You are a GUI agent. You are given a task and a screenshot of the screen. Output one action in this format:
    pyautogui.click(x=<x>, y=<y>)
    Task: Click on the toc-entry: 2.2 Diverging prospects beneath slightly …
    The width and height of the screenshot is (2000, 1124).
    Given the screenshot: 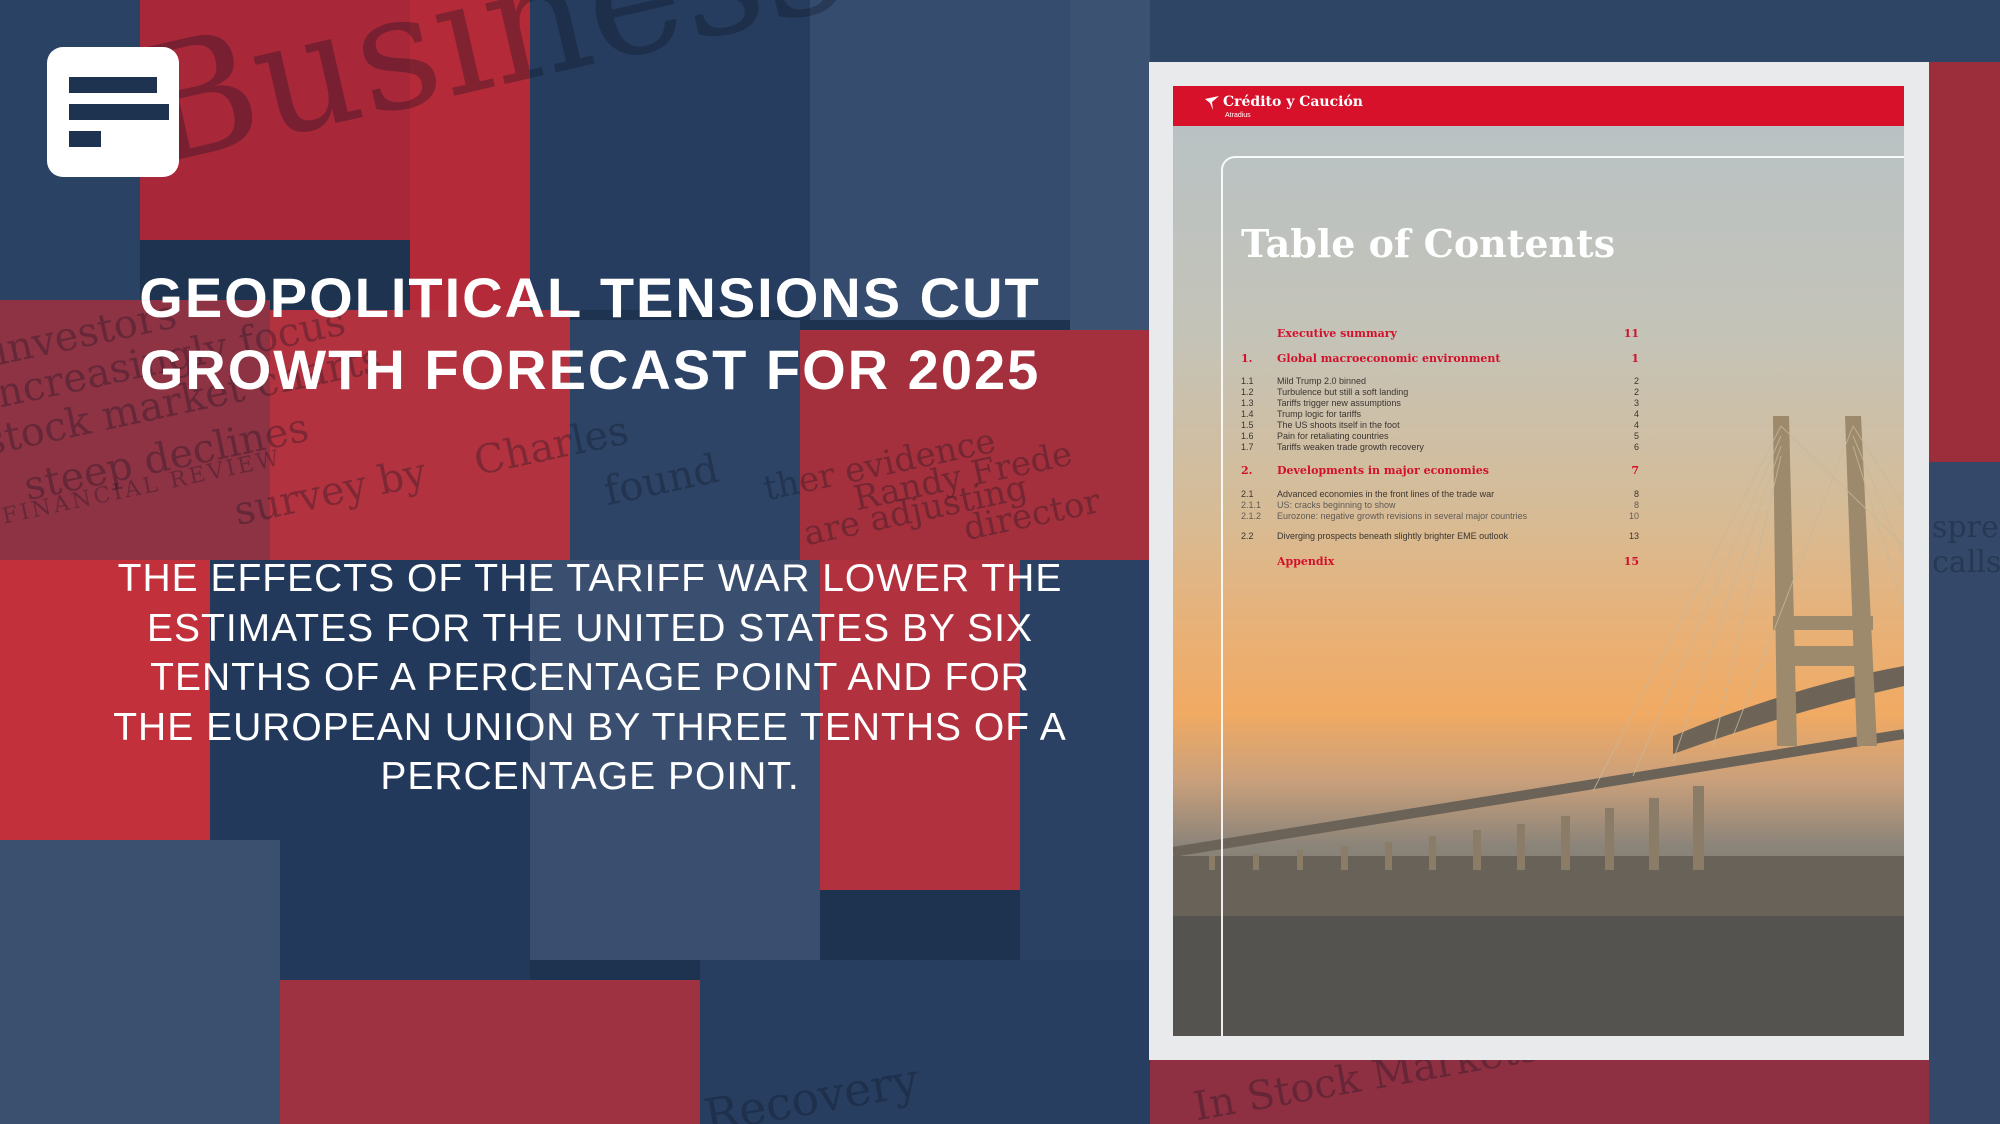 What is the action you would take?
    pyautogui.click(x=1440, y=538)
    